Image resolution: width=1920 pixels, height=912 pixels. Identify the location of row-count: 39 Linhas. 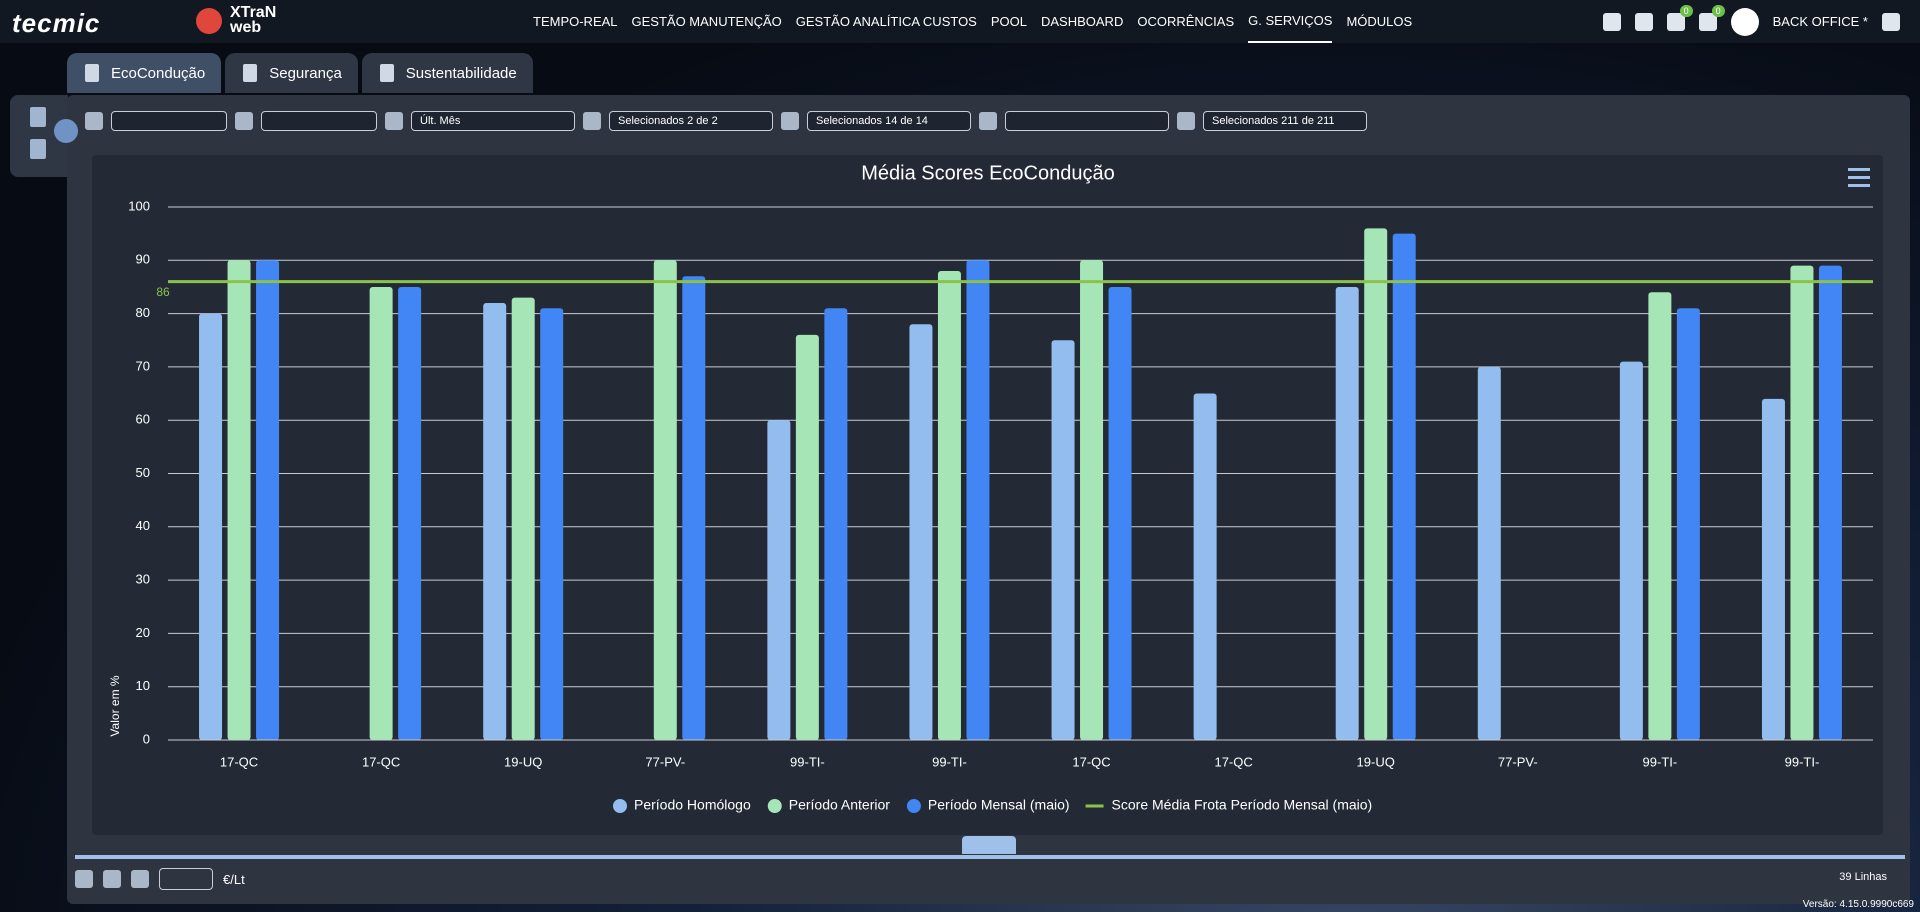
(1863, 877).